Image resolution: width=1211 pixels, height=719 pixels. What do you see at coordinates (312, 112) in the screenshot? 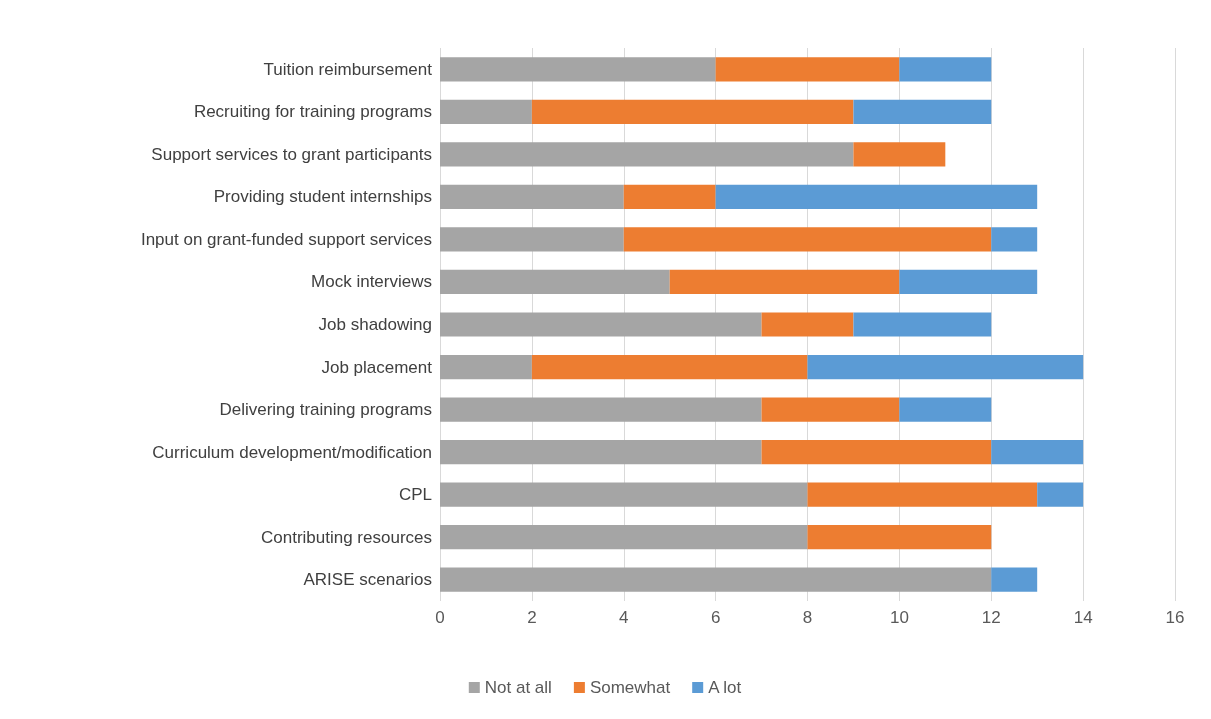
I see `y-tick-label: Recruiting for training programs` at bounding box center [312, 112].